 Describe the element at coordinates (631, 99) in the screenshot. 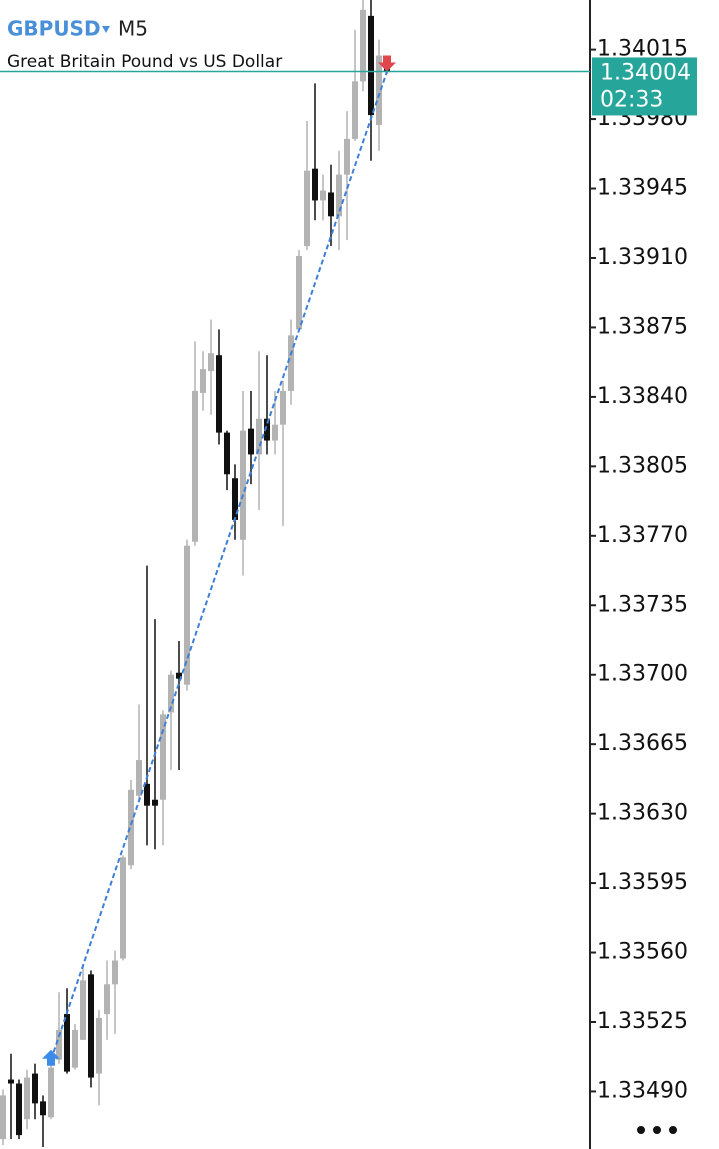

I see `countdown: 02:33` at that location.